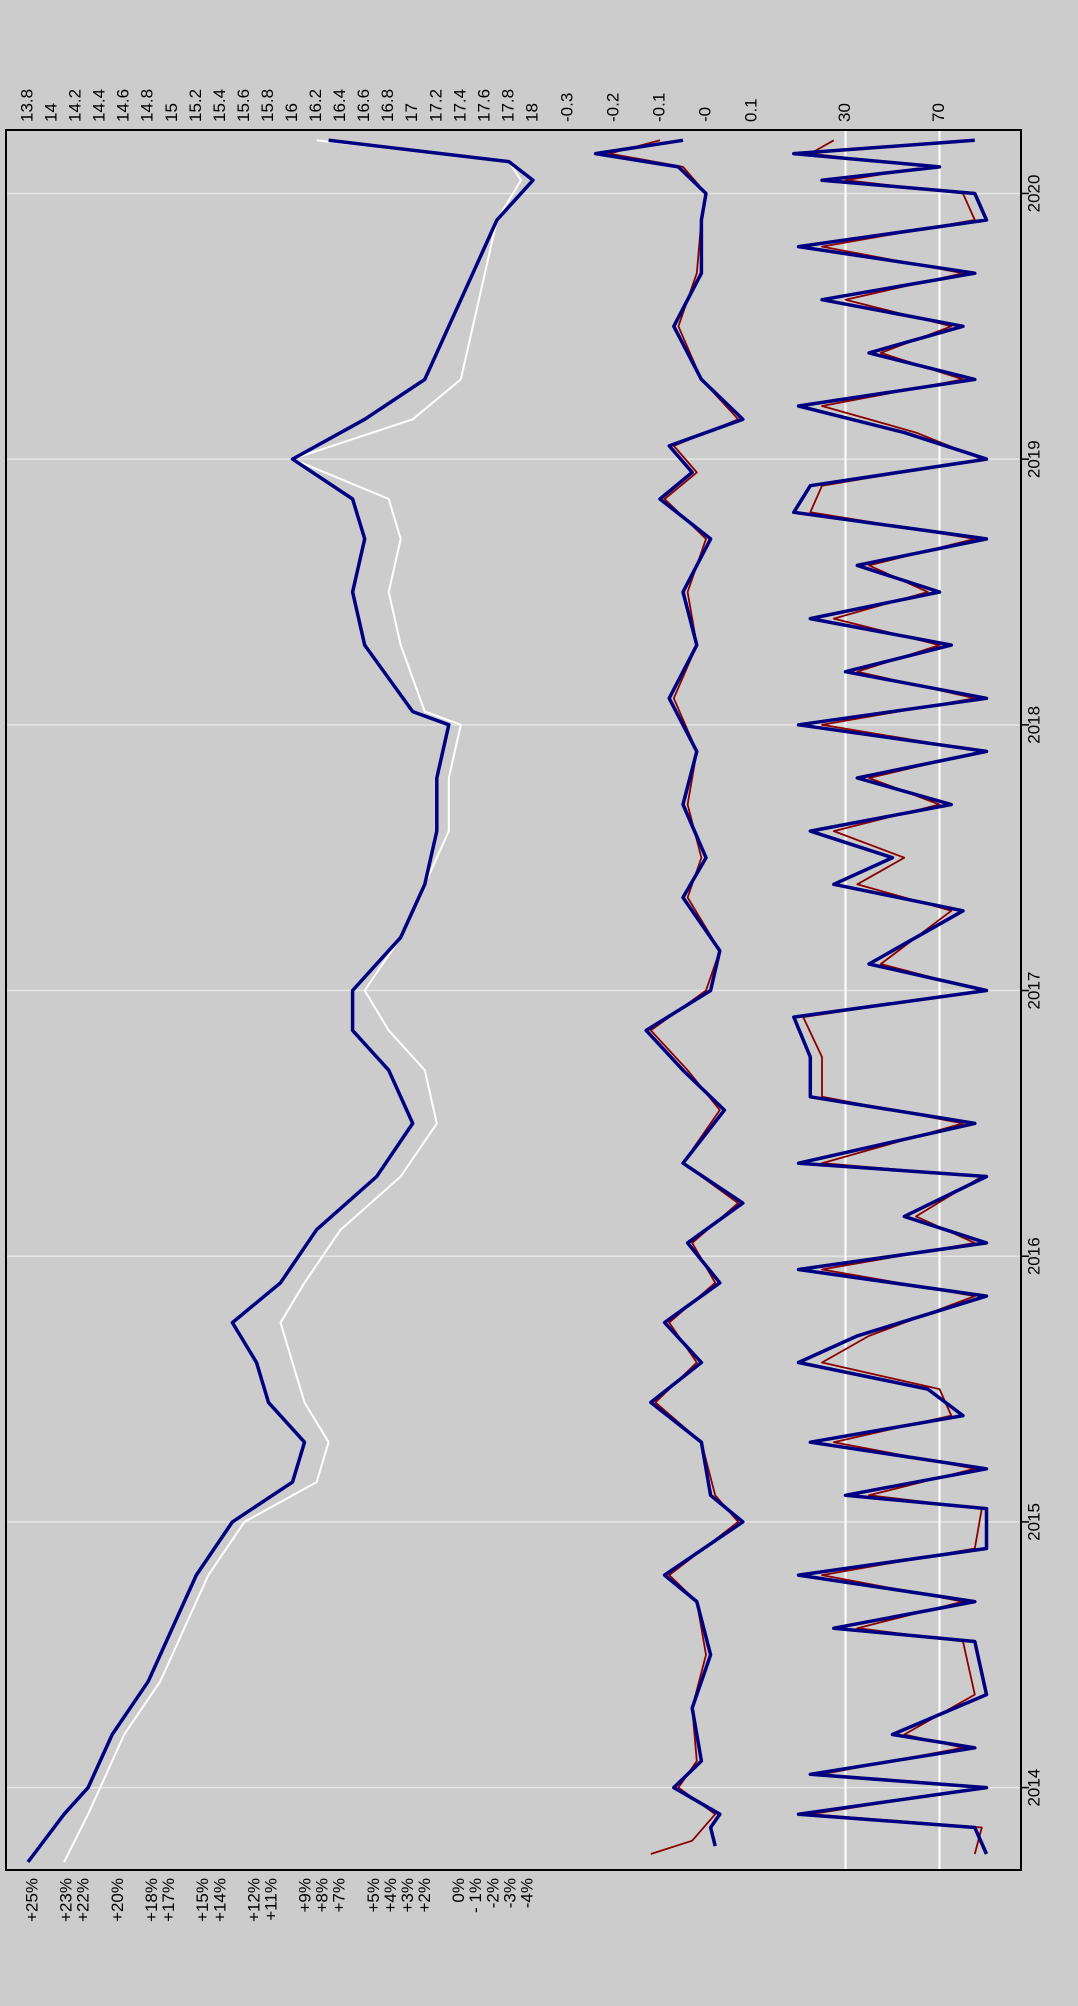  Describe the element at coordinates (75, 105) in the screenshot. I see `right-axis-tick-label-price: 14.2` at that location.